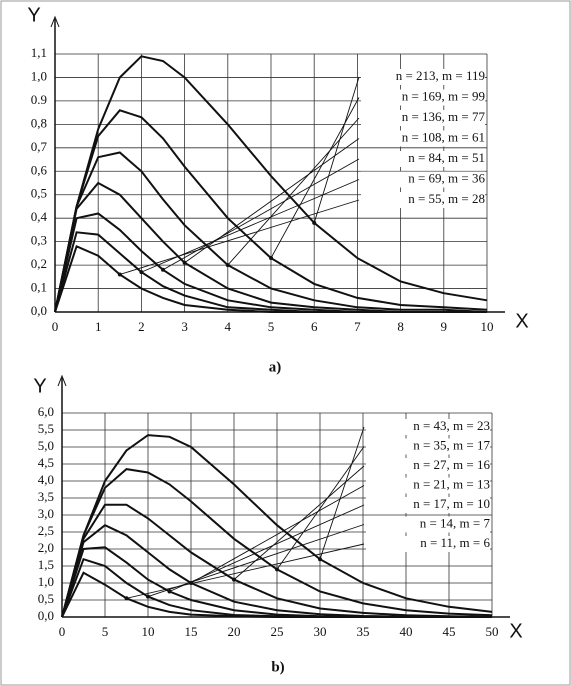 Image resolution: width=571 pixels, height=686 pixels. Describe the element at coordinates (455, 542) in the screenshot. I see `legend-label: n = 11, m = 6` at that location.